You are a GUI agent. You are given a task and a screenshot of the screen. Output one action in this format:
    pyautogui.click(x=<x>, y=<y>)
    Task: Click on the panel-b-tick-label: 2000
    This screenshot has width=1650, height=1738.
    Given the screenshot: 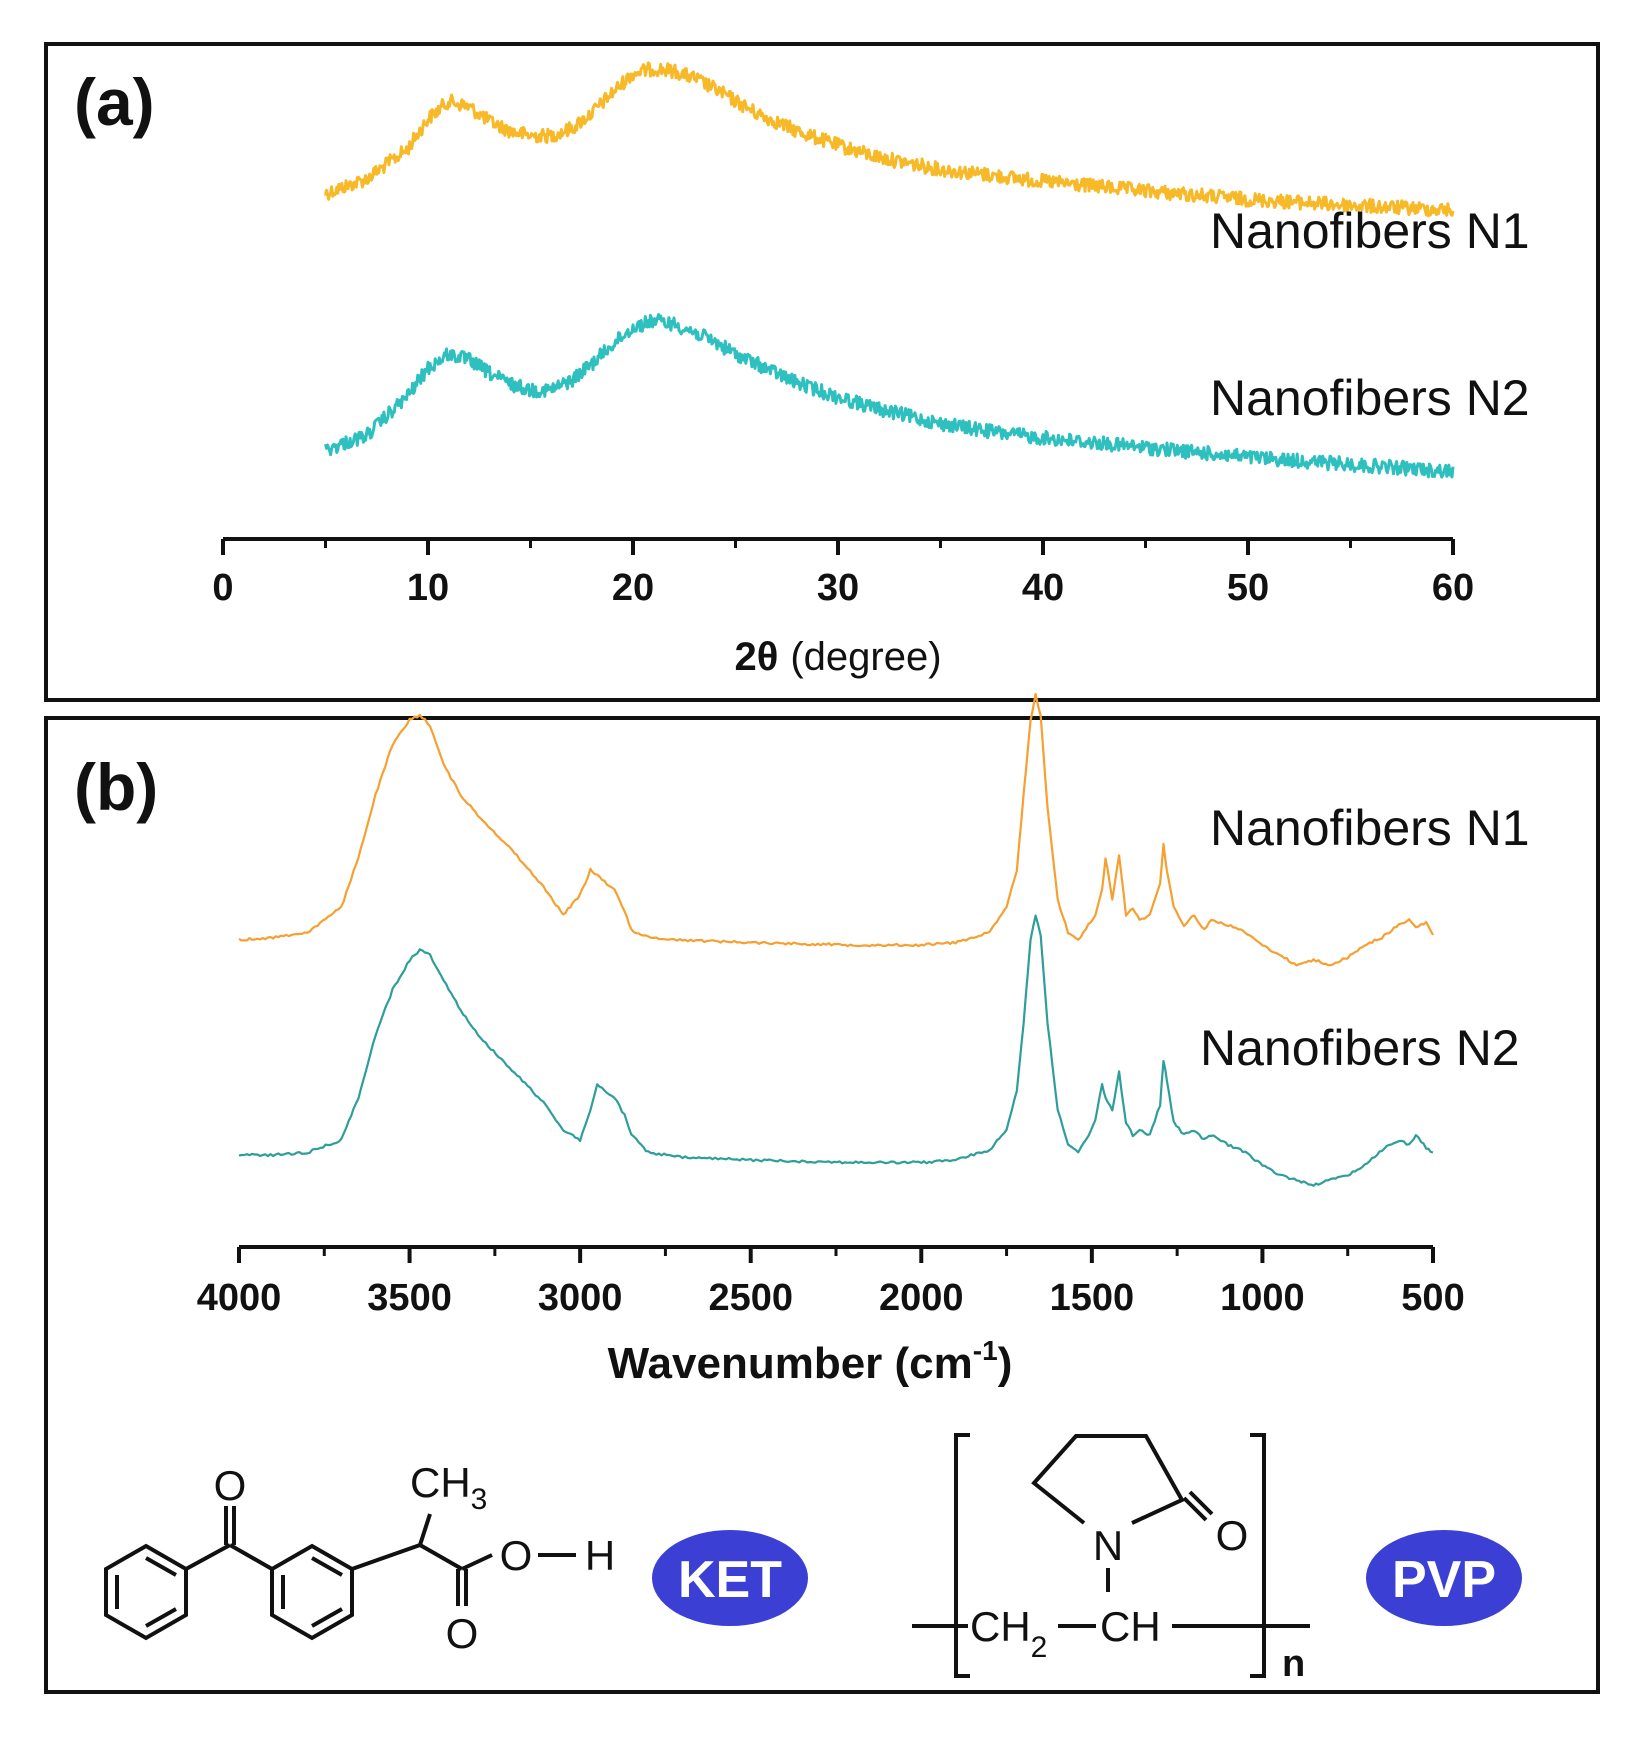 What is the action you would take?
    pyautogui.click(x=921, y=1298)
    